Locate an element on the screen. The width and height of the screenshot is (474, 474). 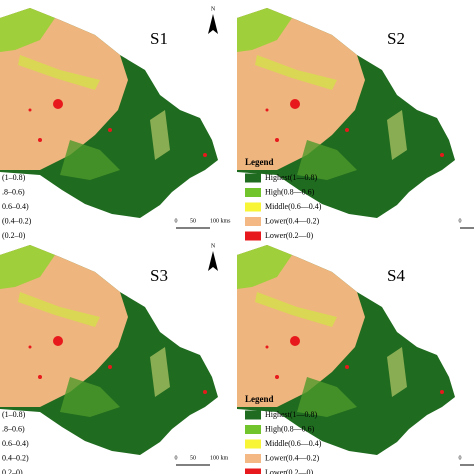
legend-item: 0.2‒0) is located at coordinates (12, 471).